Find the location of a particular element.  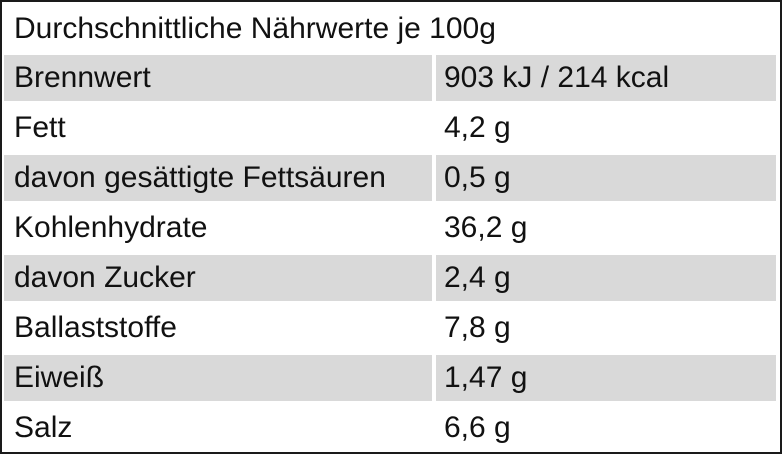

row-label: Salz is located at coordinates (43, 427).